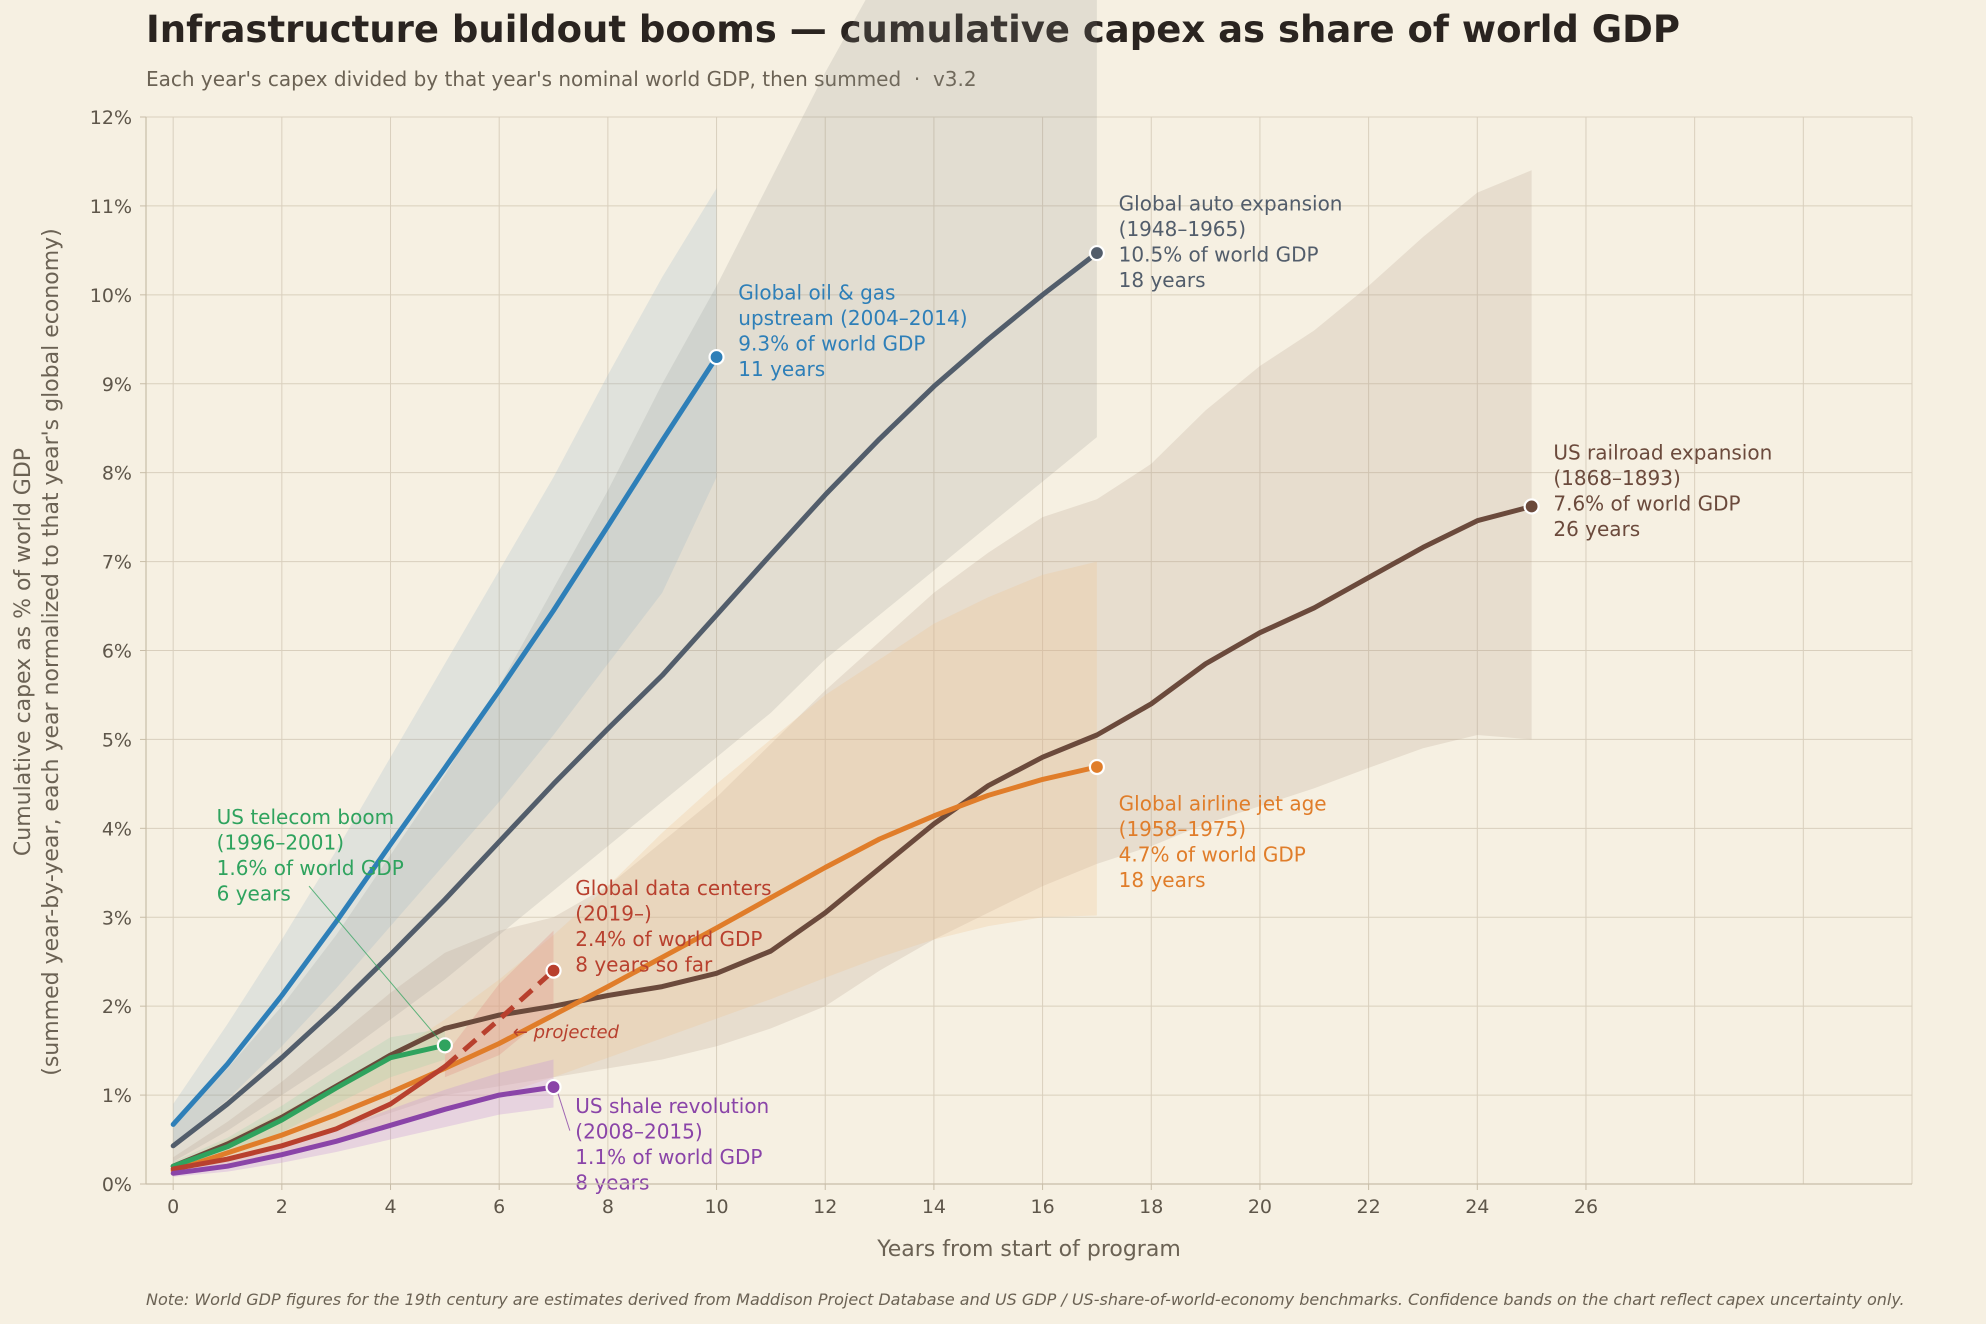 The image size is (1986, 1324). I want to click on y-tick-label: 2%, so click(117, 1007).